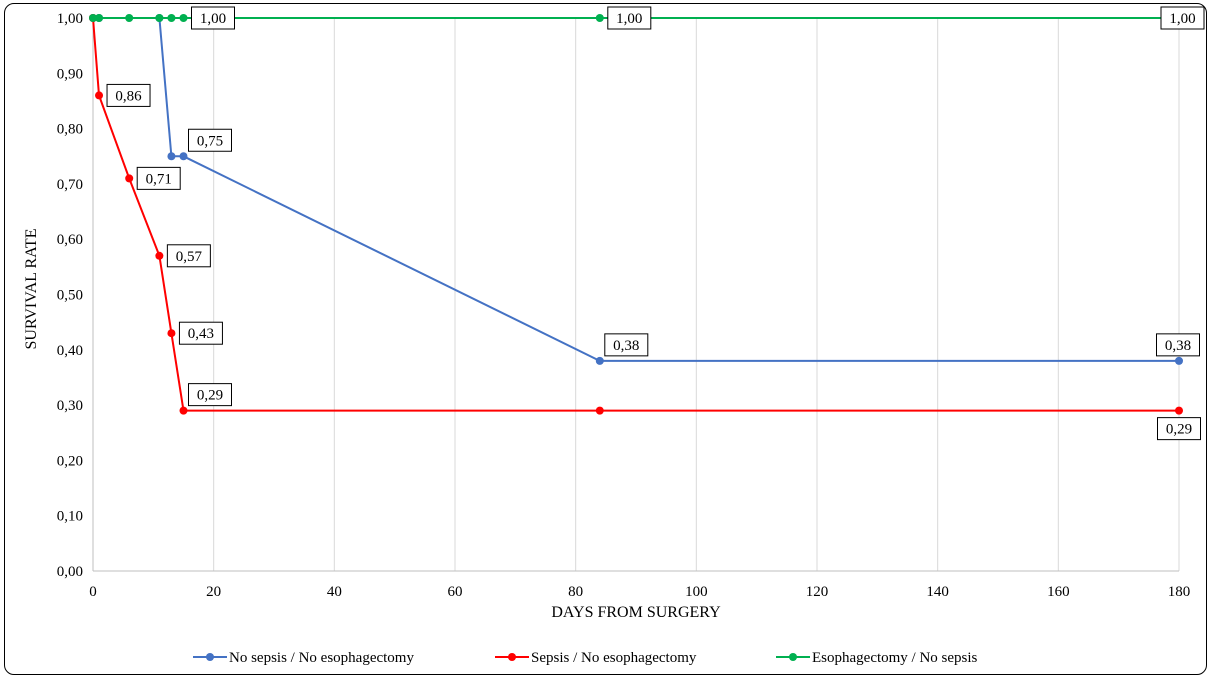 The height and width of the screenshot is (680, 1212). Describe the element at coordinates (334, 592) in the screenshot. I see `x-tick-label: 40` at that location.